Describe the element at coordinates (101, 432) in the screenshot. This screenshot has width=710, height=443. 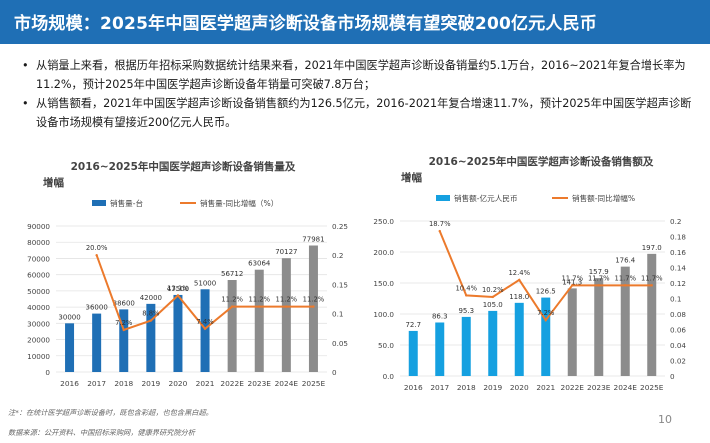
I see `source-note: 数据来源：公开资料、中国招标采购网，健康界研究院分析` at that location.